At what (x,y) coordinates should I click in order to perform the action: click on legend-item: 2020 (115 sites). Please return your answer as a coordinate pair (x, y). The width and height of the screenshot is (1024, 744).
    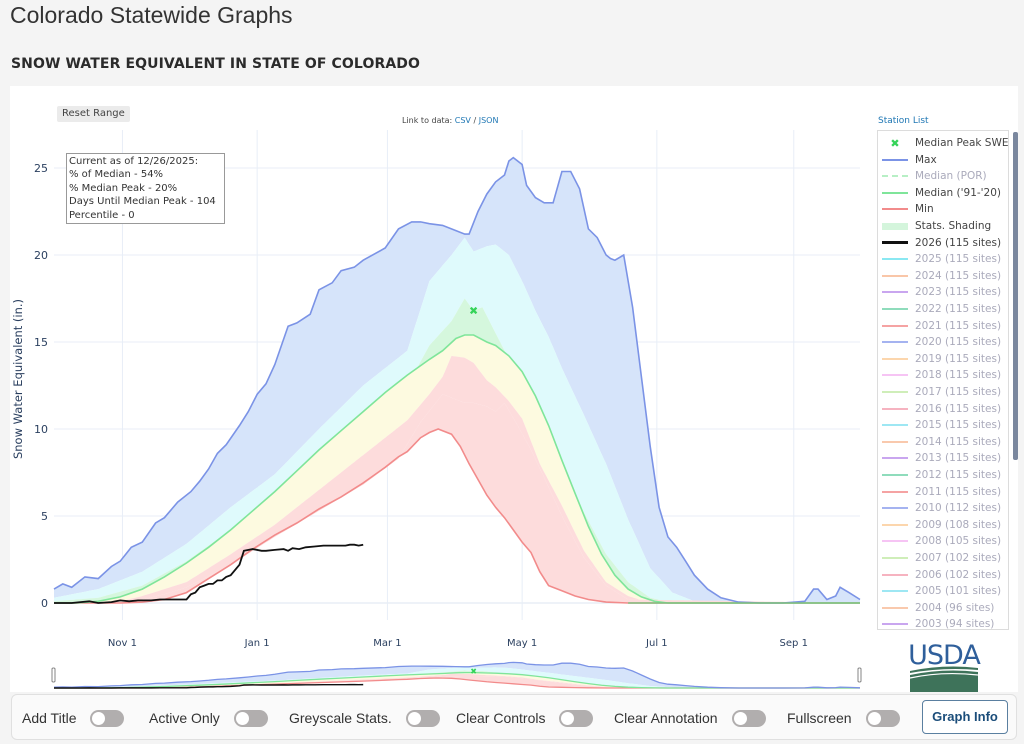
    Looking at the image, I should click on (941, 342).